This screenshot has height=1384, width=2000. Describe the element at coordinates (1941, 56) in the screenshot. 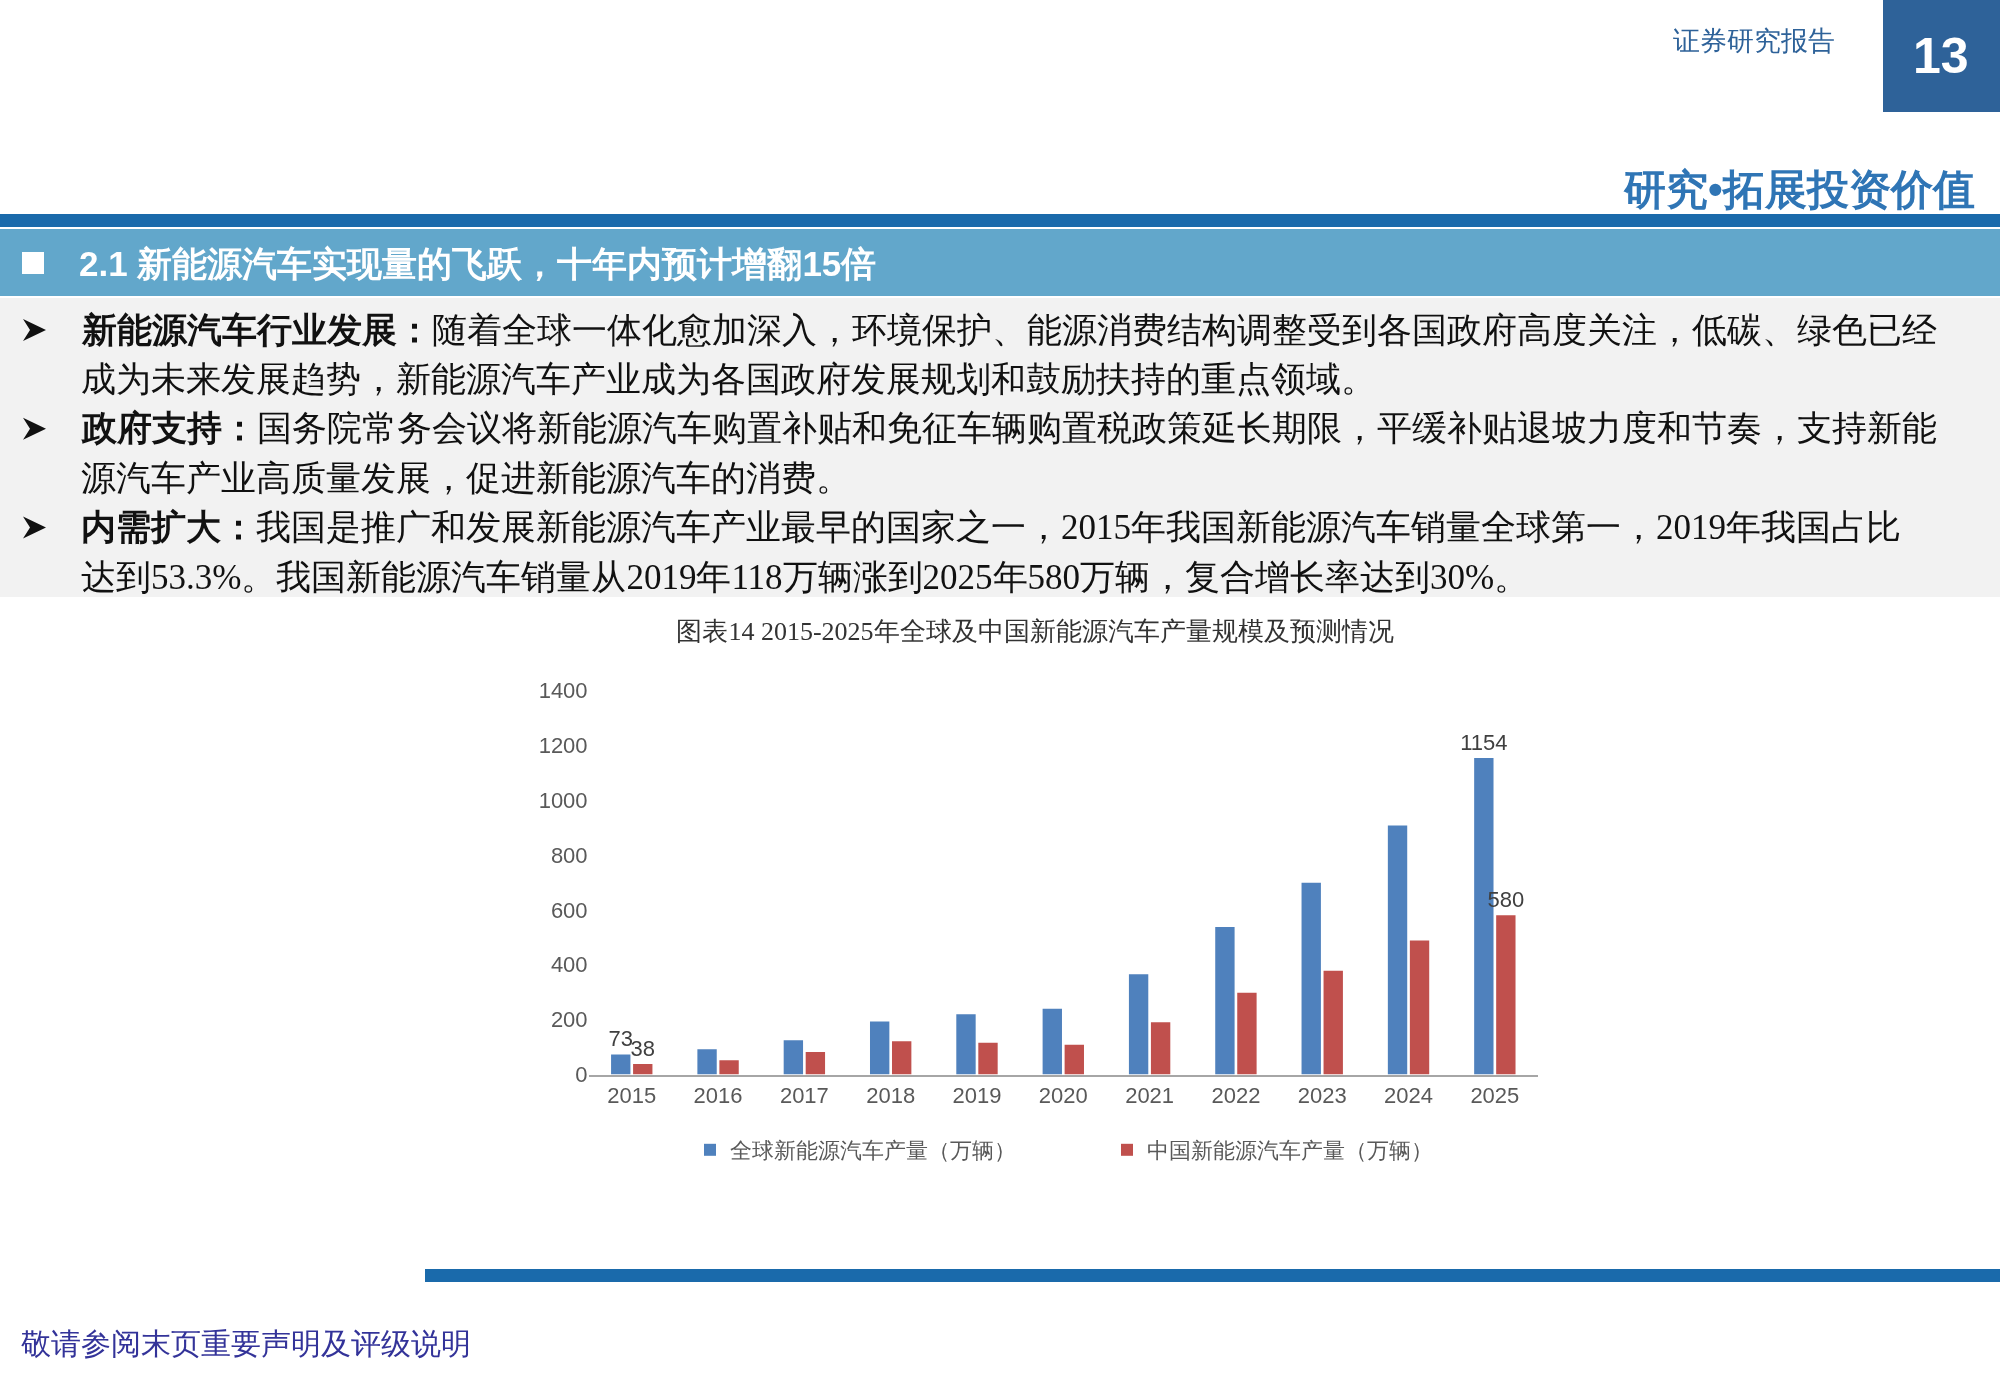

I see `text: 13` at that location.